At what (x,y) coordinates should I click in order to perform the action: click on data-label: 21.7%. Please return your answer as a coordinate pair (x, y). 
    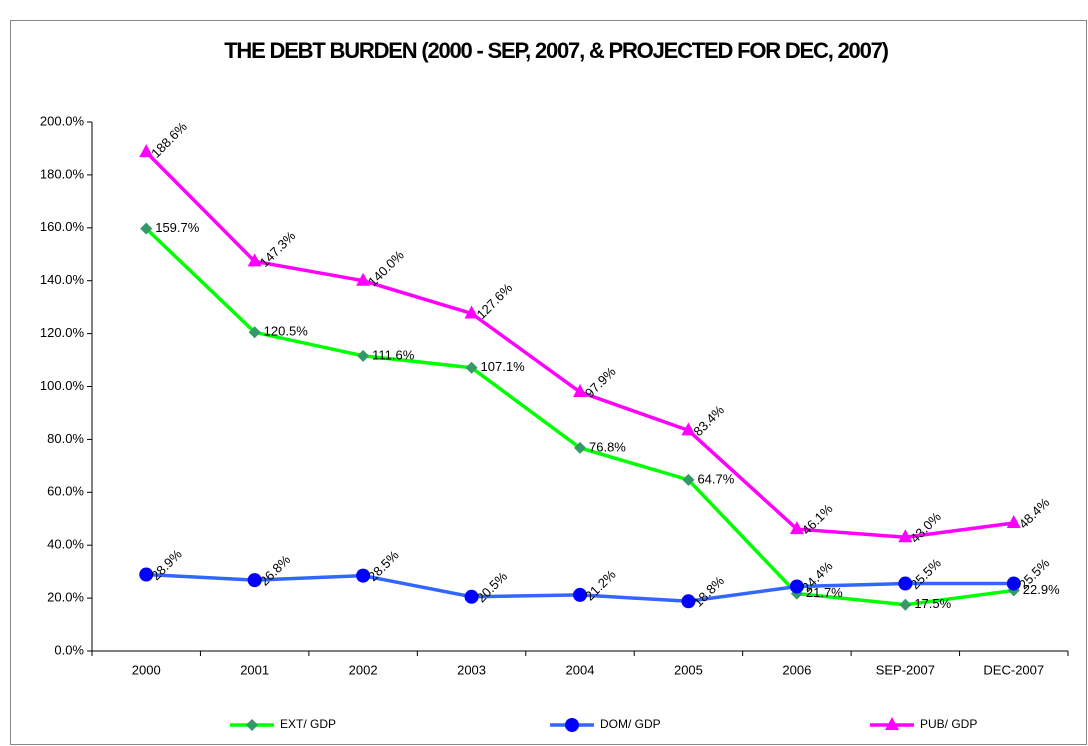
    Looking at the image, I should click on (824, 592).